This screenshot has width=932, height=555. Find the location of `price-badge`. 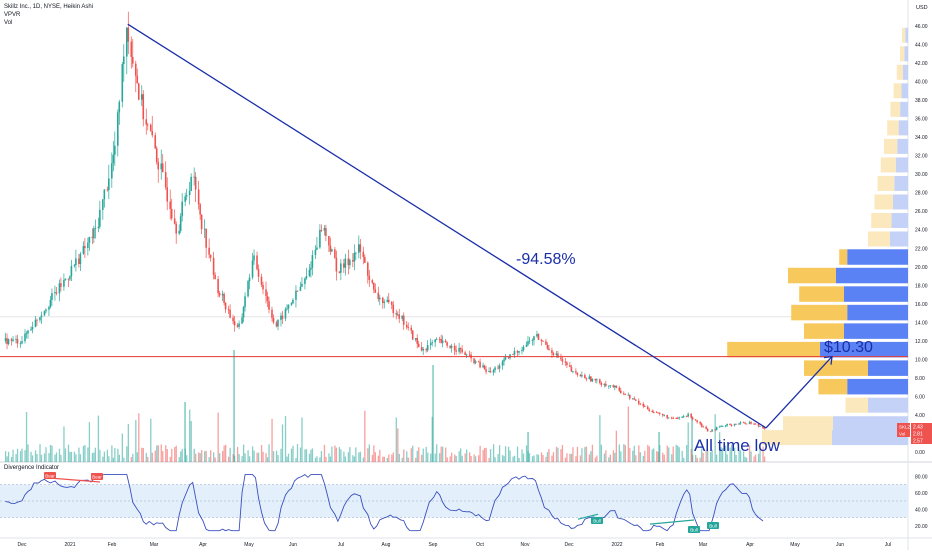

price-badge is located at coordinates (921, 440).